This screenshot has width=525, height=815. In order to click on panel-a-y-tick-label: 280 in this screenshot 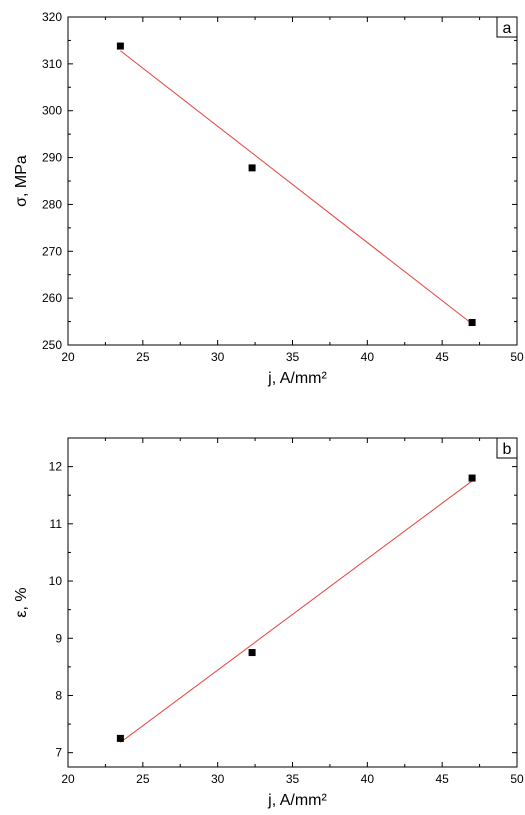, I will do `click(52, 204)`.